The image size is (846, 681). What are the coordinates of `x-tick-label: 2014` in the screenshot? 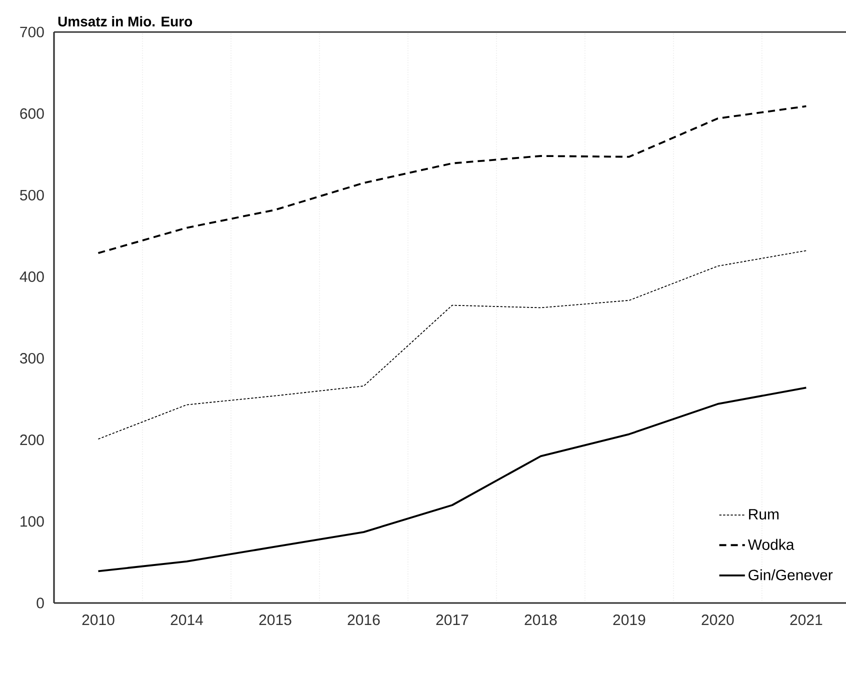 It's located at (186, 620).